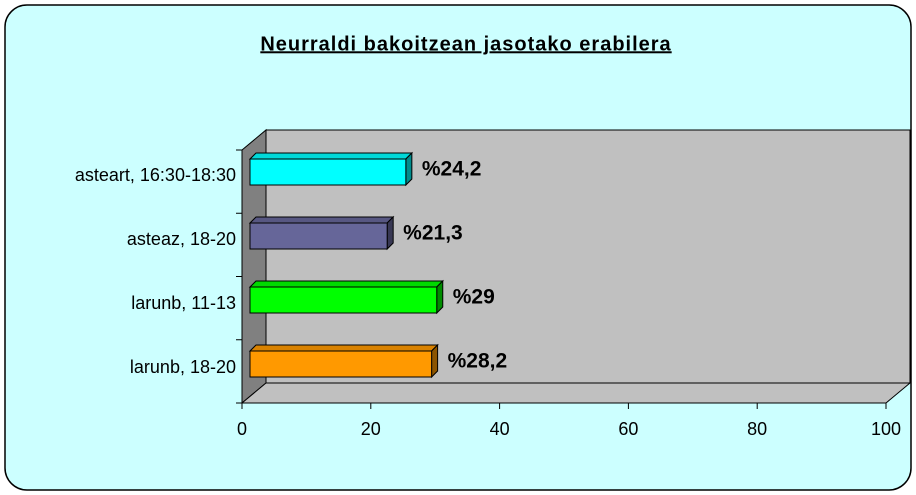 This screenshot has height=495, width=916. What do you see at coordinates (183, 367) in the screenshot?
I see `y-tick-label: larunb, 18-20` at bounding box center [183, 367].